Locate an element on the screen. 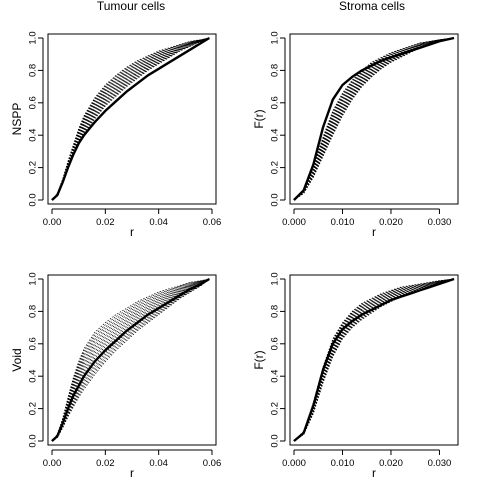  x-axis: 0.00 0.02 0.04 0.06 r is located at coordinates (132, 464).